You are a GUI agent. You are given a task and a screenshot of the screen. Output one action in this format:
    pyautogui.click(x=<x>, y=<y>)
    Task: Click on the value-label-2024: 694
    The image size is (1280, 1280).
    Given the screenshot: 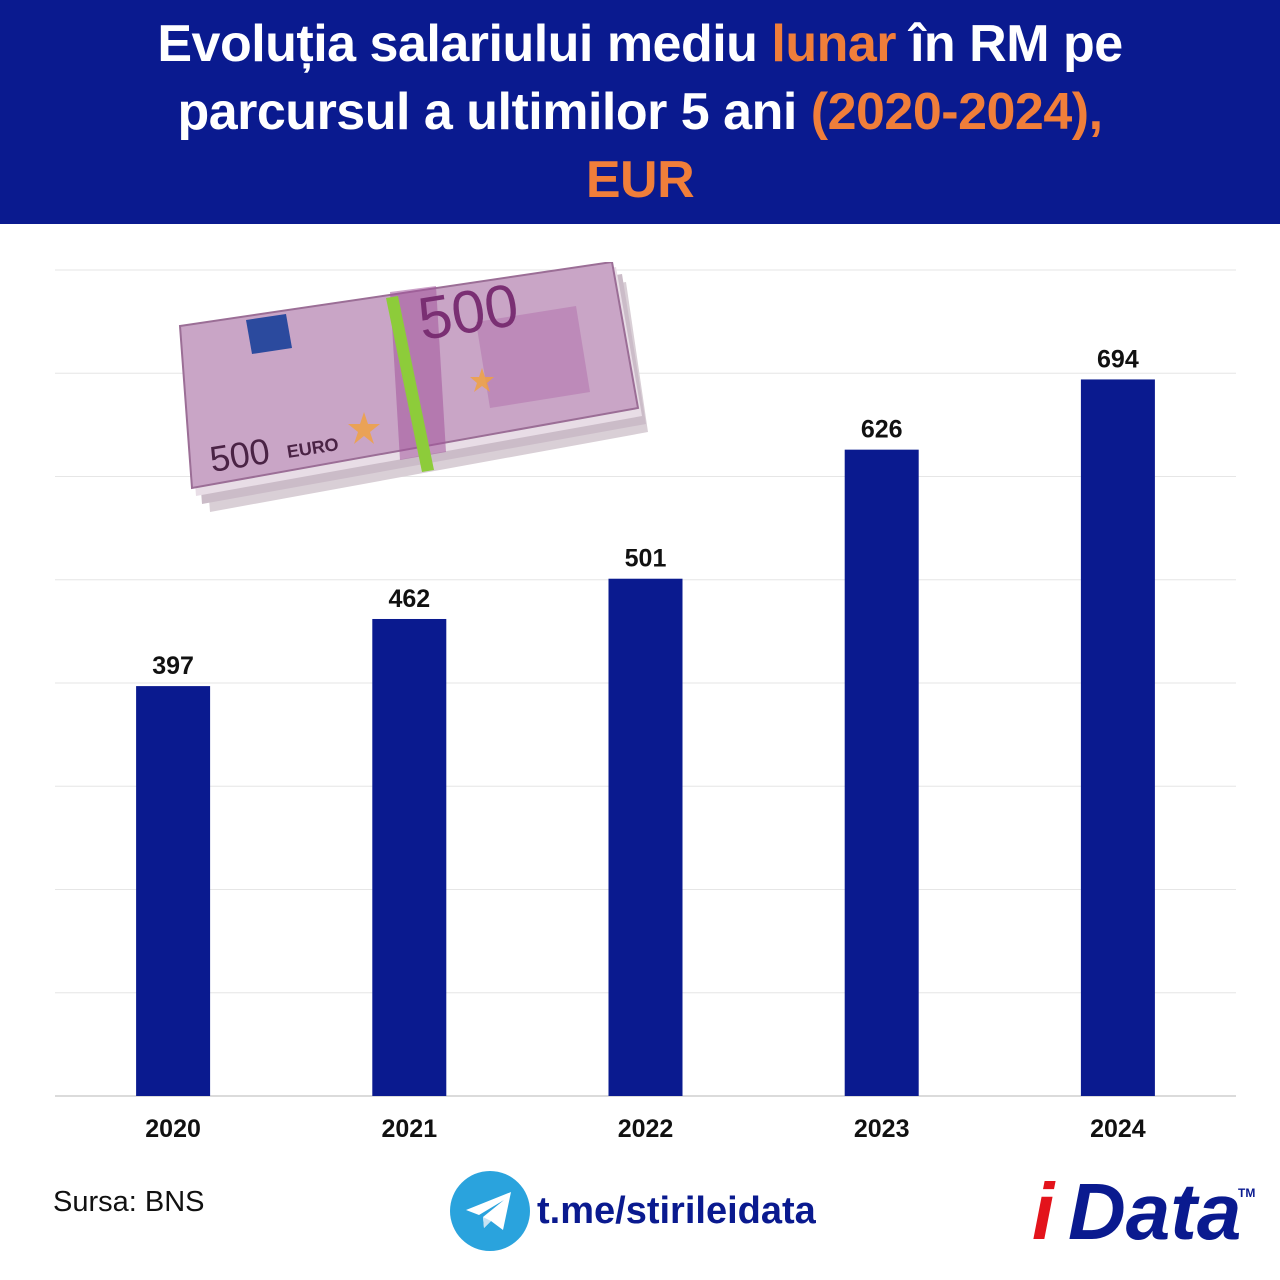 What is the action you would take?
    pyautogui.click(x=1118, y=359)
    